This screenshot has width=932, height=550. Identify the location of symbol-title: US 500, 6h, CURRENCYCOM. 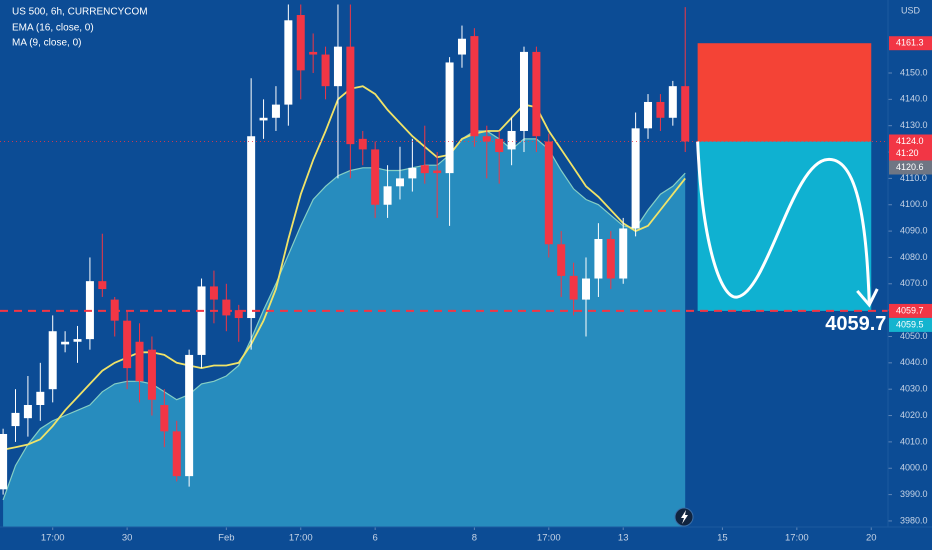
(80, 12).